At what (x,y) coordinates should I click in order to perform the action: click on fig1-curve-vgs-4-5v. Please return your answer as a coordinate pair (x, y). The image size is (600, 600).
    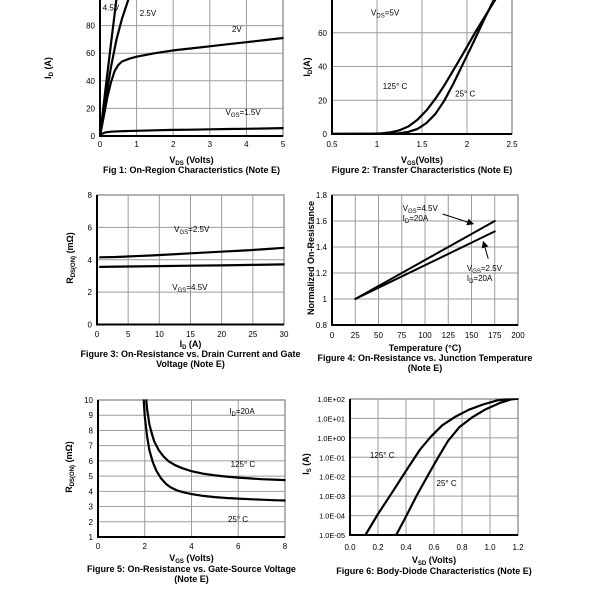
    Looking at the image, I should click on (108, 68).